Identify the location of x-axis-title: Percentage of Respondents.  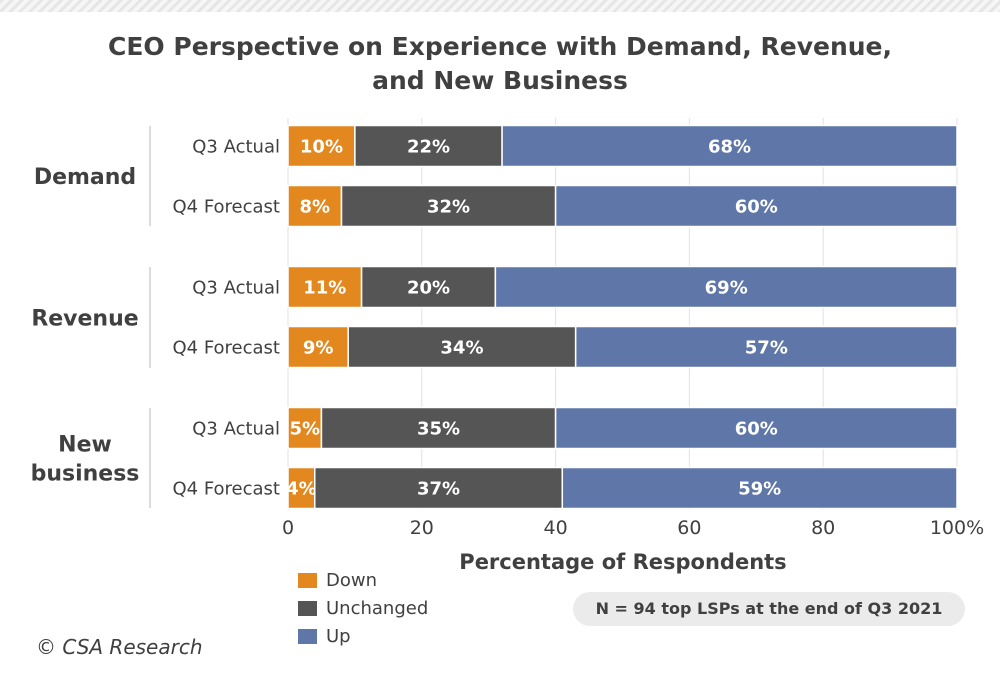
(622, 562).